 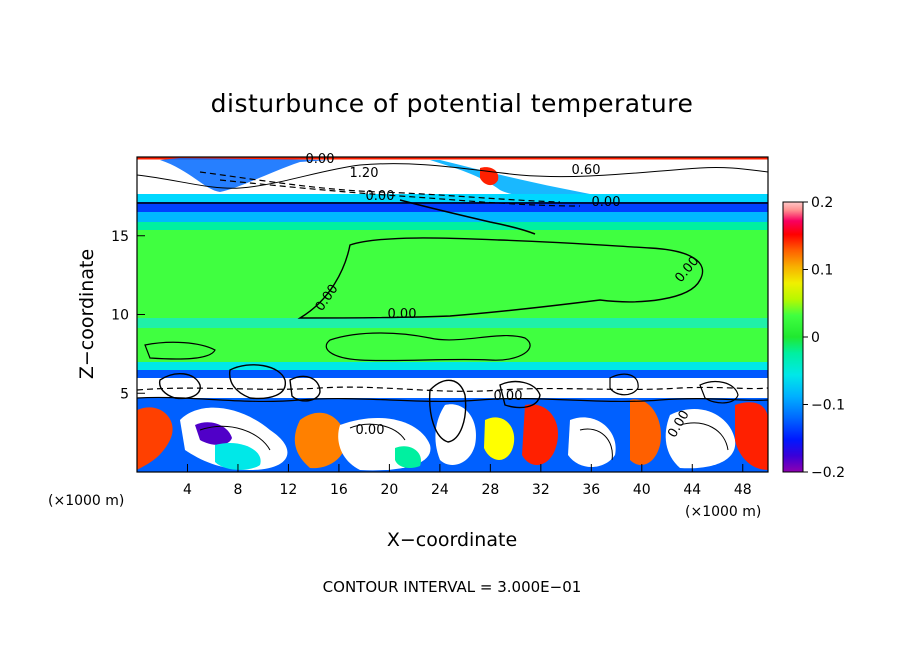 I want to click on contour-upper-dashed, so click(x=380, y=187).